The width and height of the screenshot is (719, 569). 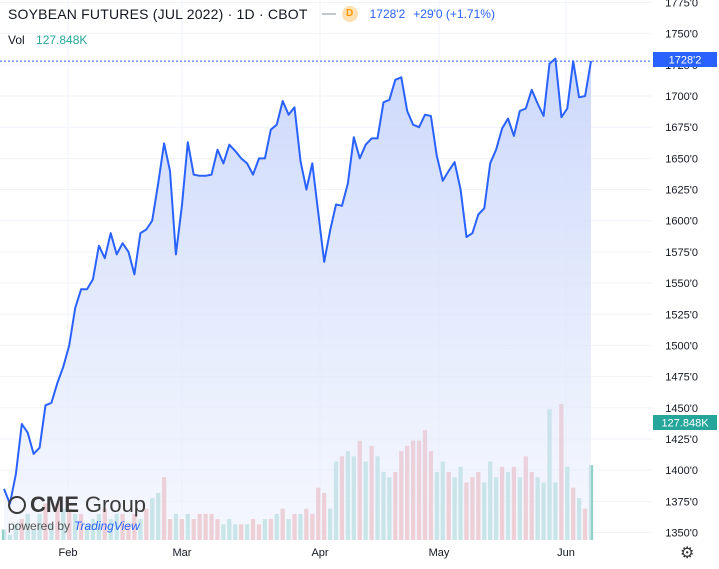 I want to click on time-tick-label: Feb, so click(x=68, y=553).